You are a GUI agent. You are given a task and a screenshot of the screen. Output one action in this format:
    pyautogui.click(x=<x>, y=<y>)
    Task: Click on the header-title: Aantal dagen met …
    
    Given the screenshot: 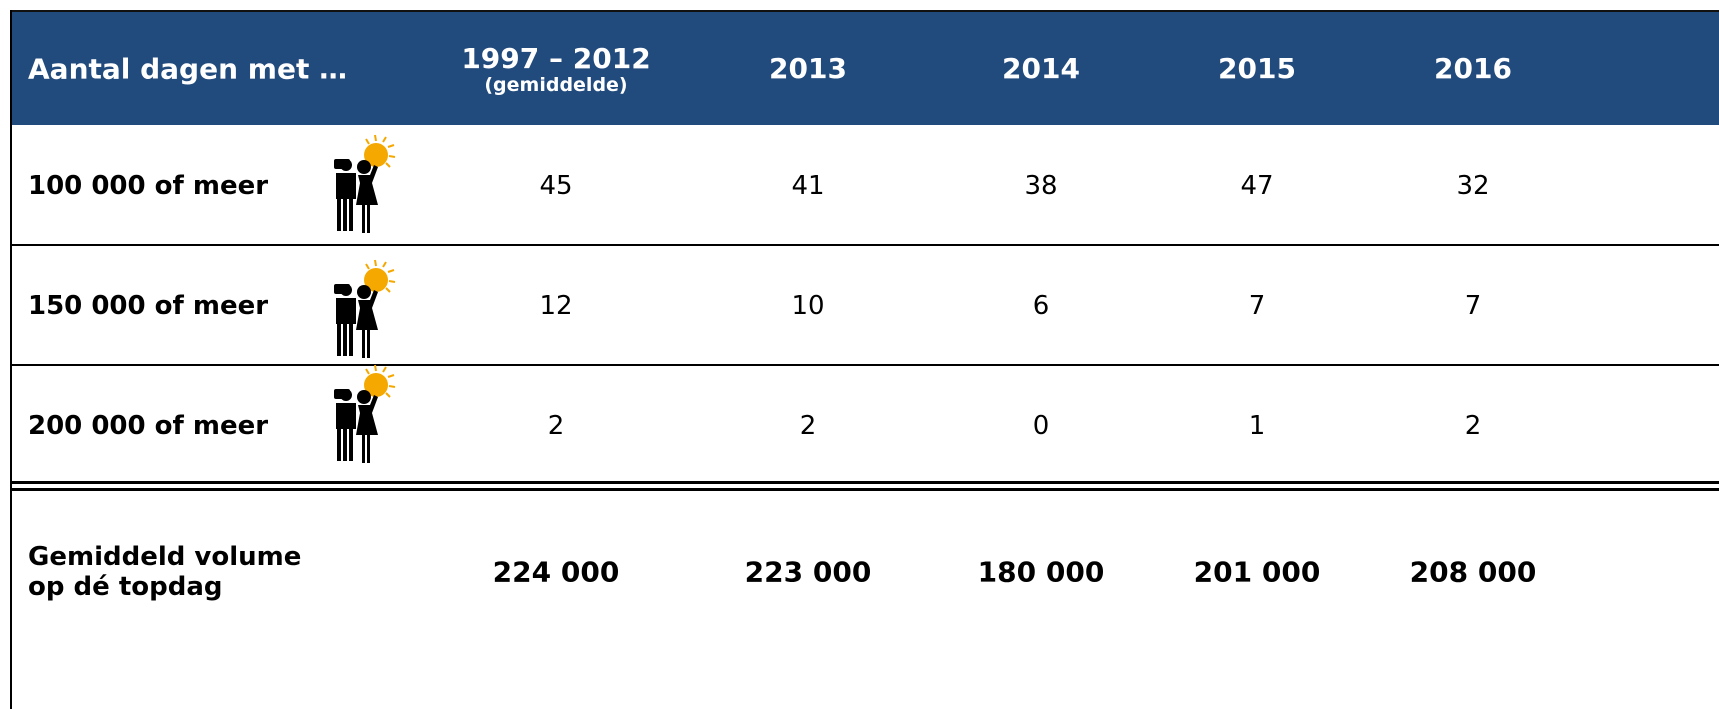 What is the action you would take?
    pyautogui.click(x=188, y=69)
    